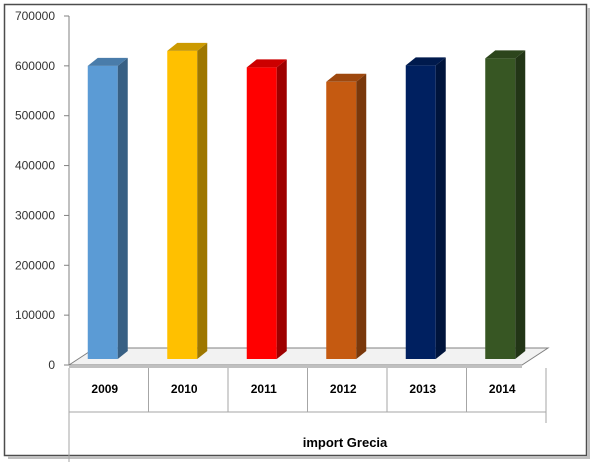 Image resolution: width=608 pixels, height=464 pixels. Describe the element at coordinates (422, 389) in the screenshot. I see `x-tick-label: 2013` at that location.